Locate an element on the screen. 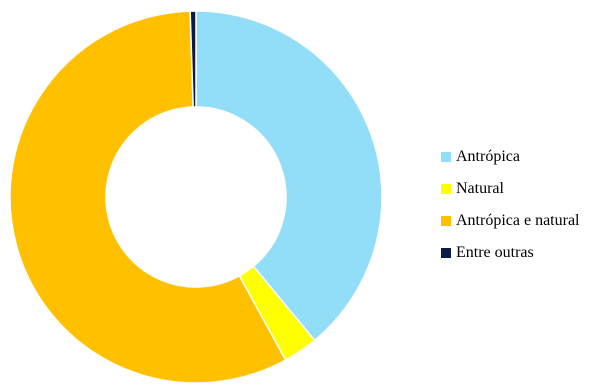 This screenshot has width=601, height=385. legend-item-antropica: Antrópica is located at coordinates (510, 157).